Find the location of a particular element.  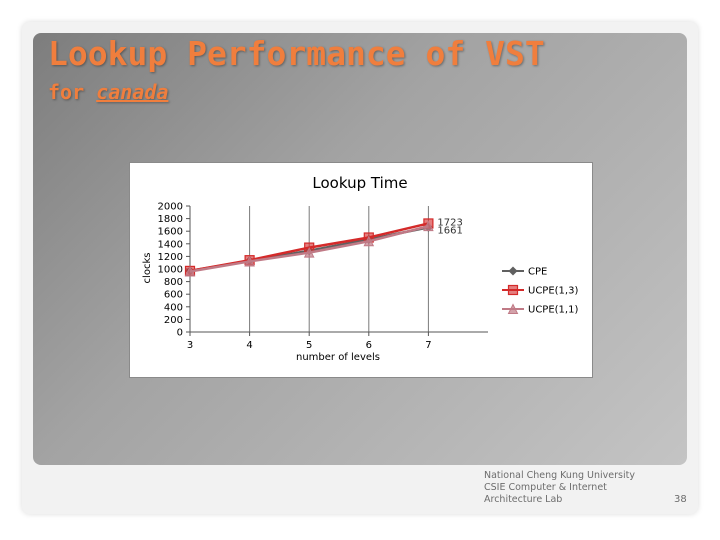

y-tick-label: 600 is located at coordinates (173, 295).